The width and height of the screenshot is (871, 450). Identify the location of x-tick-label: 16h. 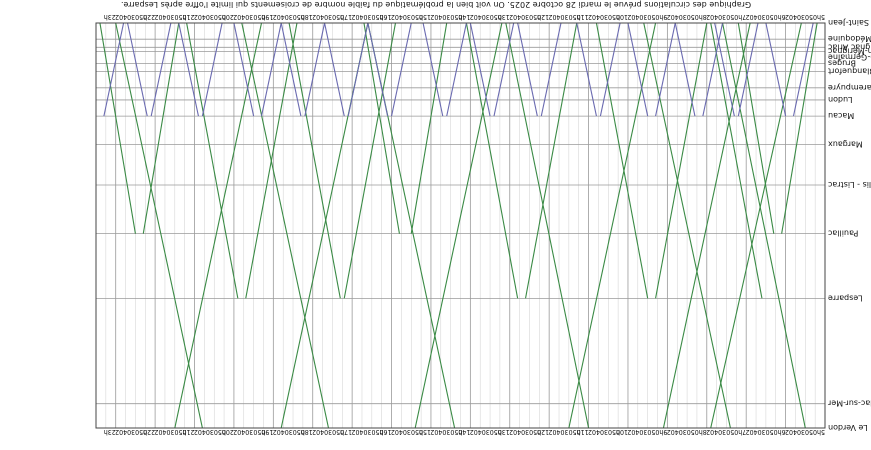
(386, 432).